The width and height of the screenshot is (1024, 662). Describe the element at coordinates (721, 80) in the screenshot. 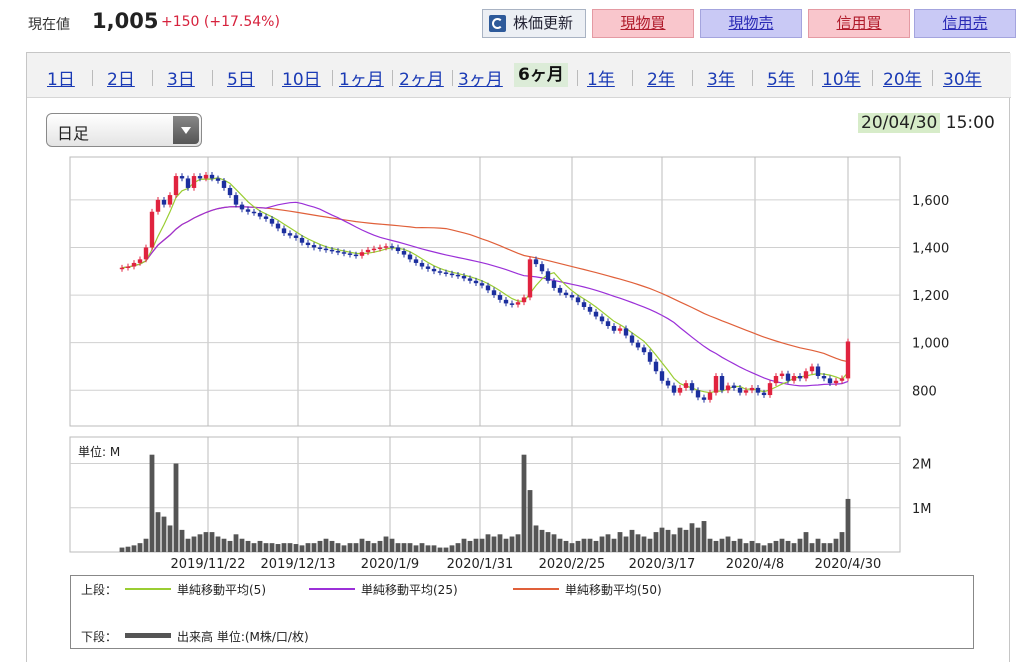

I see `tab-3y: 3年` at that location.